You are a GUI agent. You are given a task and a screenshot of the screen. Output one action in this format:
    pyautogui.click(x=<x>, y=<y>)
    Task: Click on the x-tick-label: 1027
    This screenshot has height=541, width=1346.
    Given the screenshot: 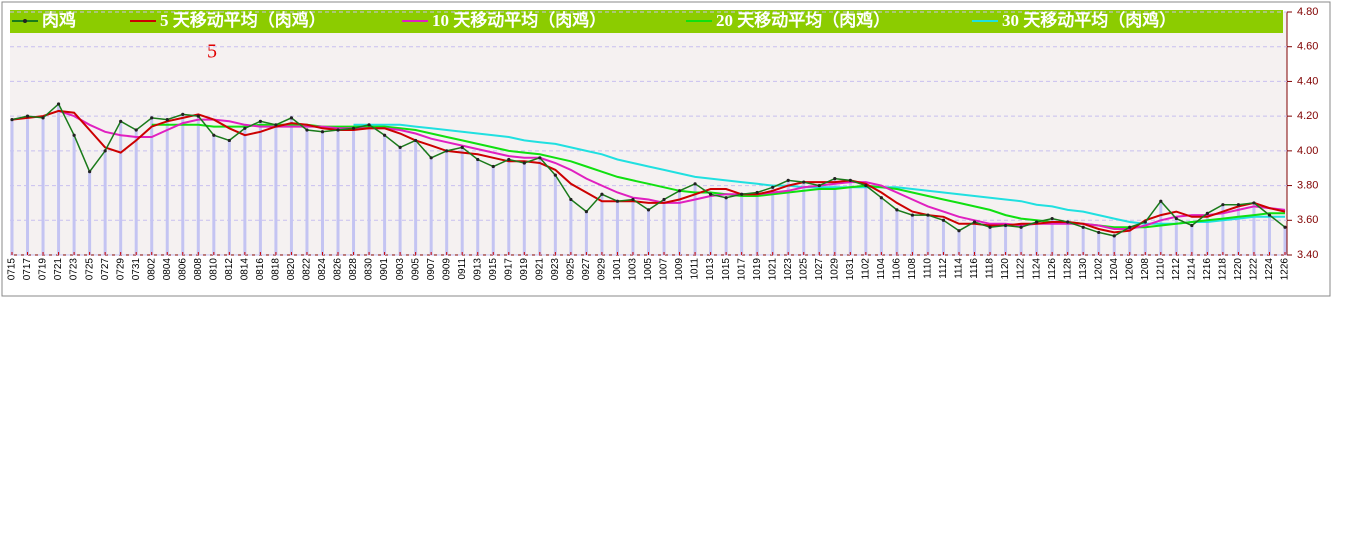 What is the action you would take?
    pyautogui.click(x=819, y=269)
    